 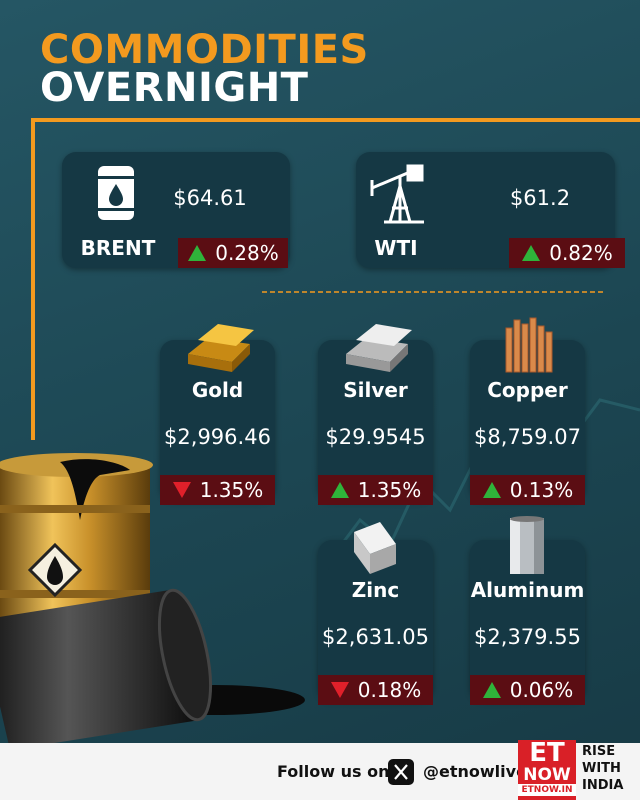 What do you see at coordinates (599, 751) in the screenshot?
I see `slogan-1: RISE` at bounding box center [599, 751].